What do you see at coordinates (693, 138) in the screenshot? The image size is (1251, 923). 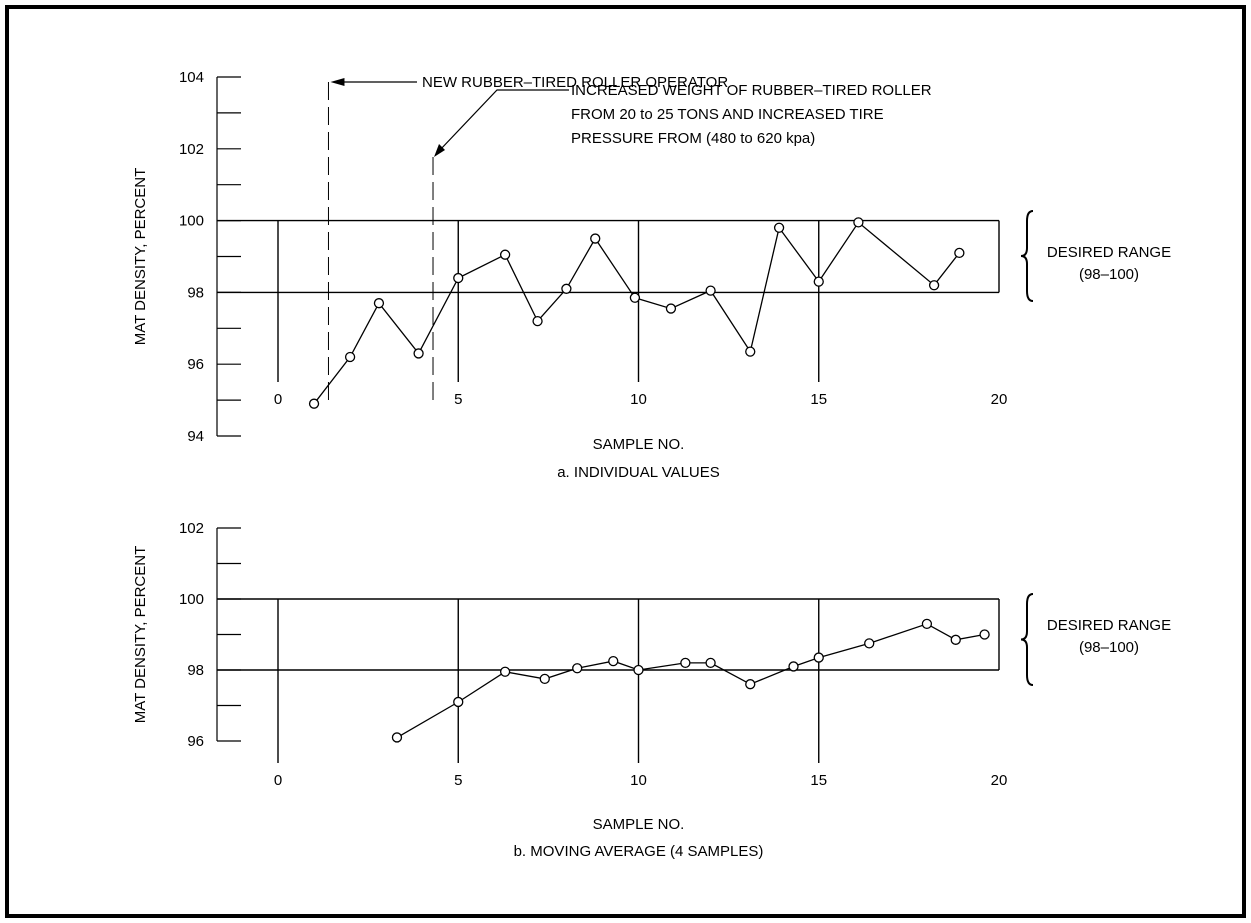 I see `panel-a-weight-annotation-line3: PRESSURE FROM (480 to 620 kpa)` at bounding box center [693, 138].